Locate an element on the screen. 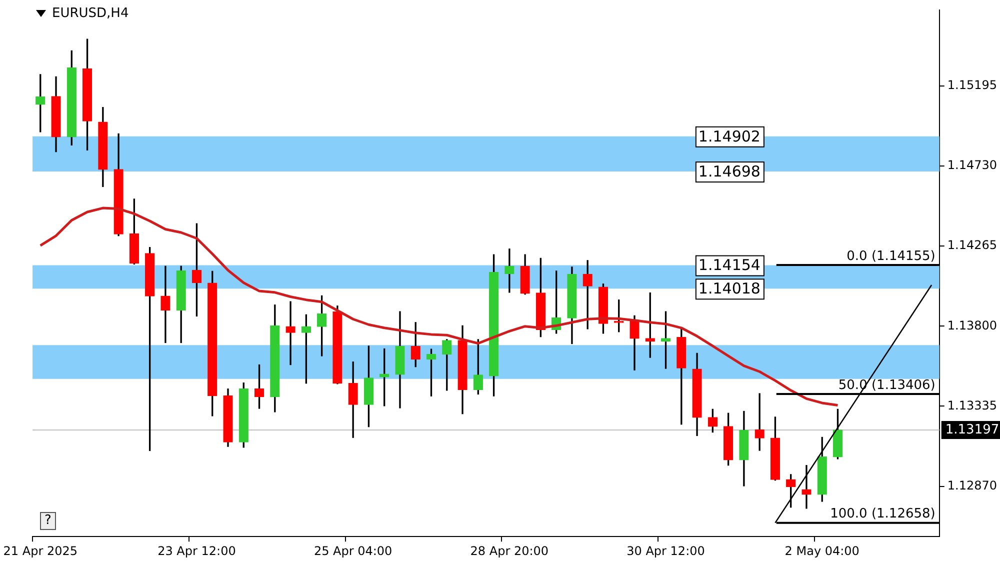 The width and height of the screenshot is (1000, 562). help-icon: ? is located at coordinates (48, 521).